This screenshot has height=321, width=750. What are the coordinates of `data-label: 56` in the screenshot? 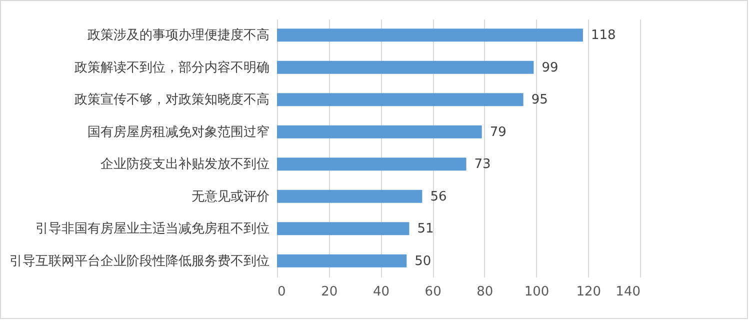 It's located at (438, 196).